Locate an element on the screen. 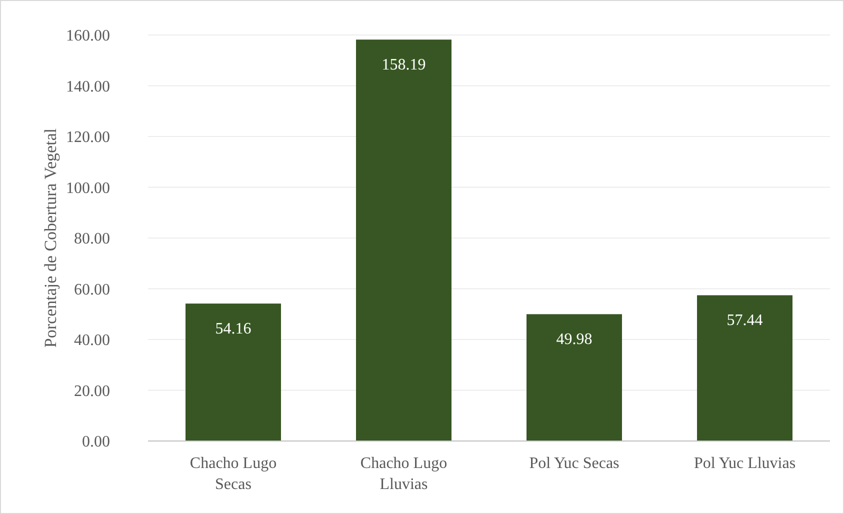 Image resolution: width=844 pixels, height=514 pixels. y-tick-label: 80.00 is located at coordinates (92, 239).